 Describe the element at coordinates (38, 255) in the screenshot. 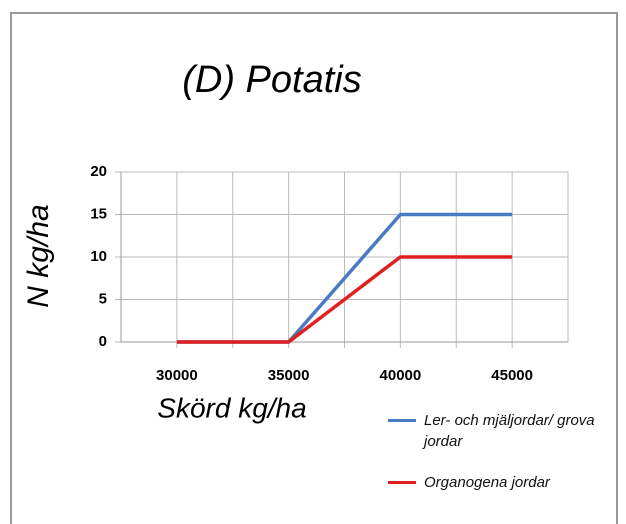

I see `y-axis-label: N kg/ha` at that location.